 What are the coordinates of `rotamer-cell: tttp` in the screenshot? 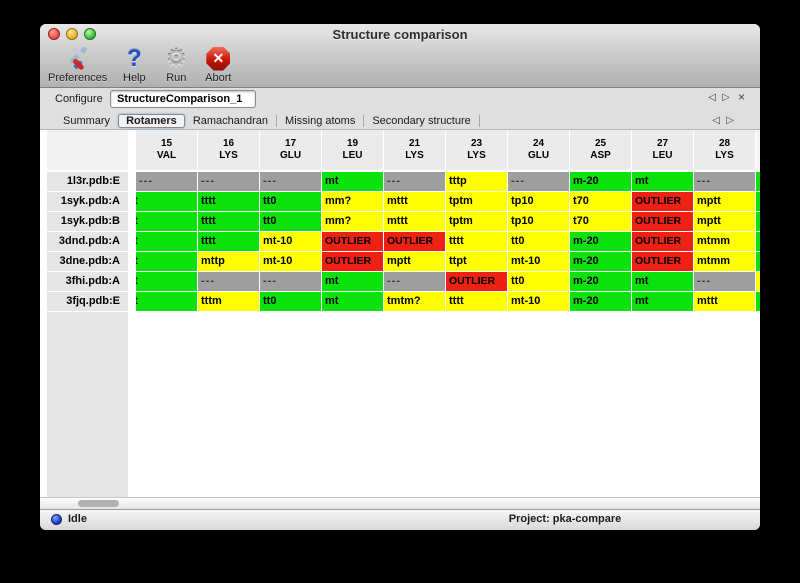 It's located at (476, 181).